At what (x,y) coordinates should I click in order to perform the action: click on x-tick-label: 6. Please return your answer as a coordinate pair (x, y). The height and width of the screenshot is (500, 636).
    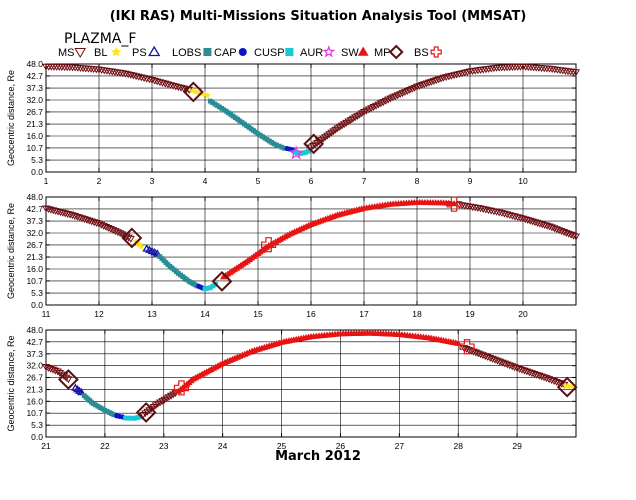
    Looking at the image, I should click on (311, 181).